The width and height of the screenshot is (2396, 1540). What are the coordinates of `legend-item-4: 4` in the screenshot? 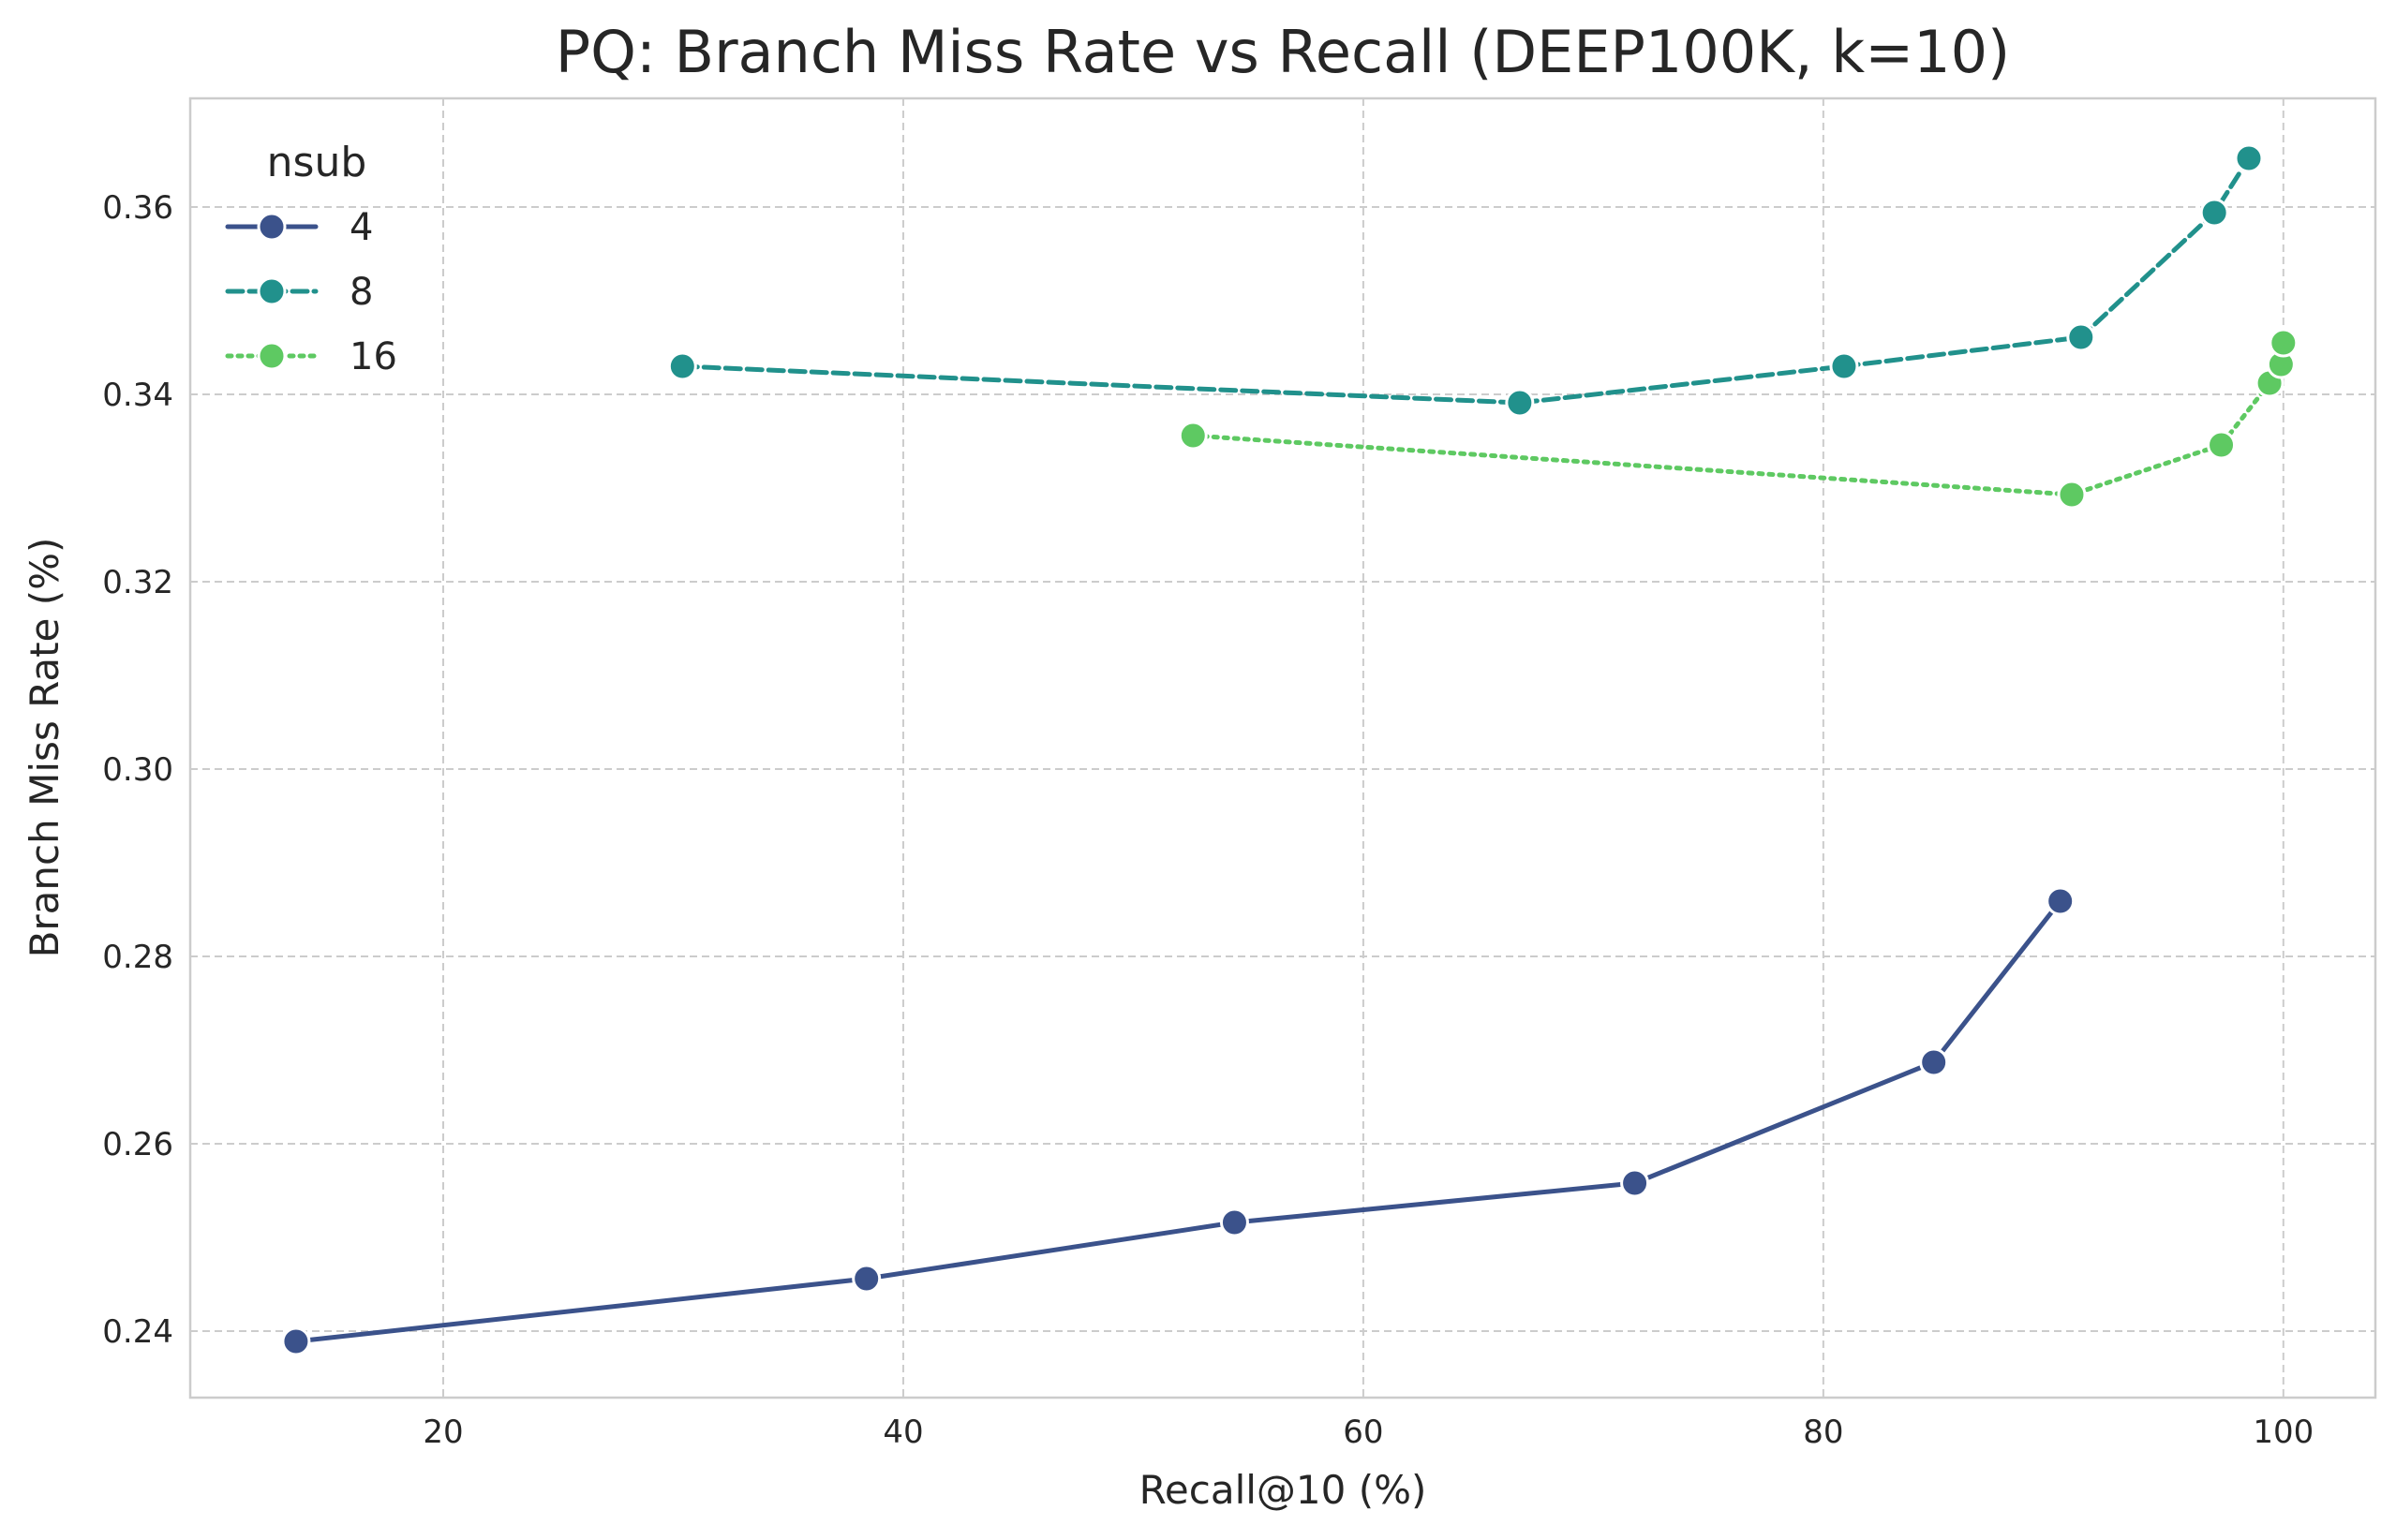 It's located at (299, 227).